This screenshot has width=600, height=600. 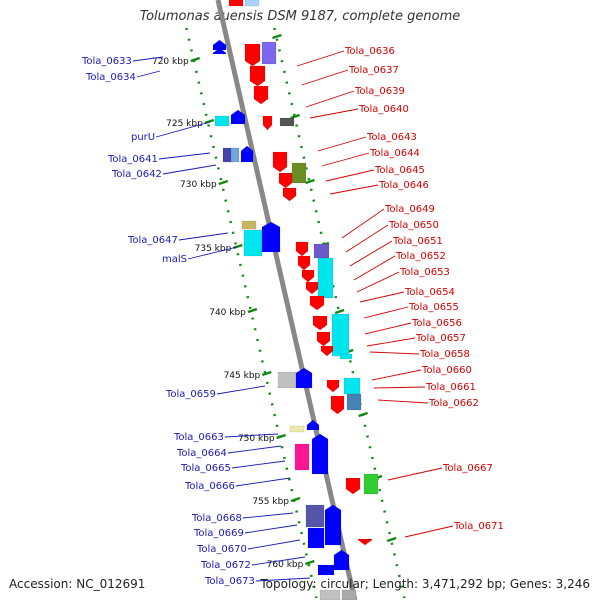 I want to click on right-gene-label: Tola_0650, so click(x=413, y=225).